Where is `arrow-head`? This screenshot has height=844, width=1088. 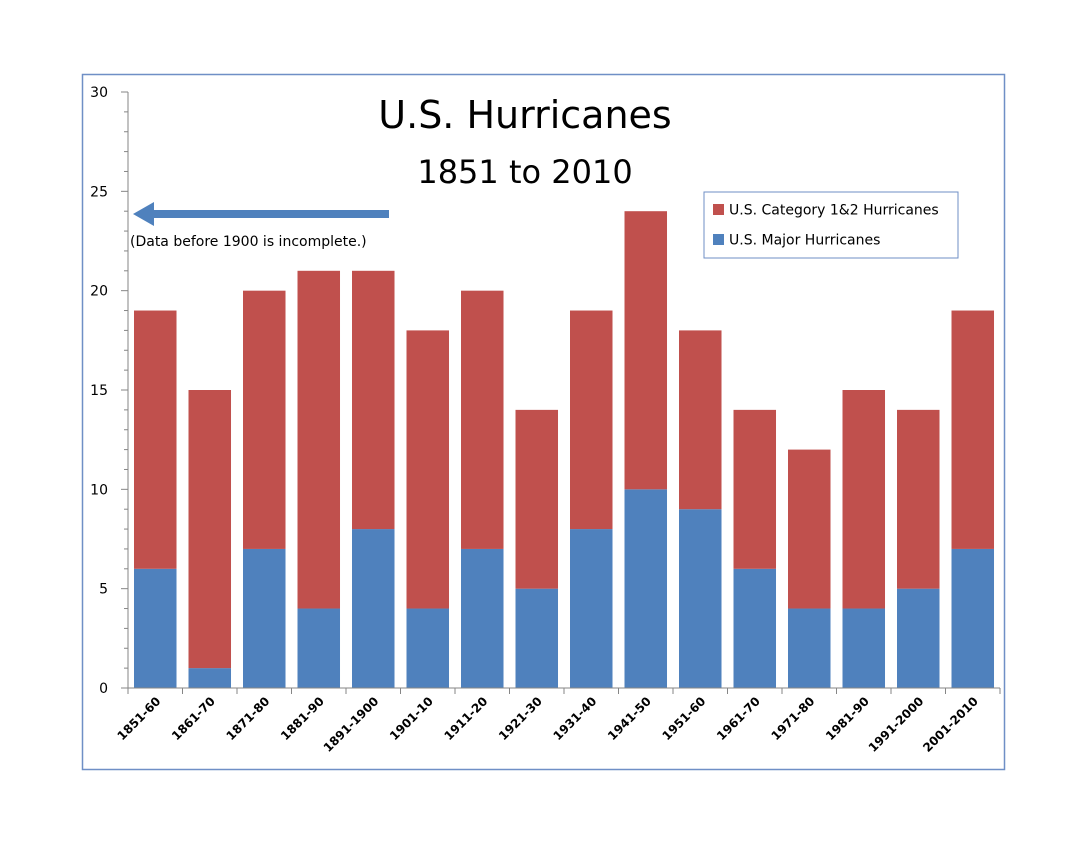 arrow-head is located at coordinates (143, 214).